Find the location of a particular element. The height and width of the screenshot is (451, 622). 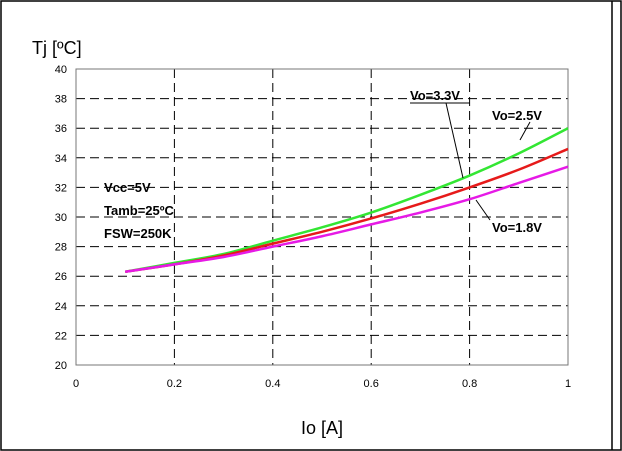

x-axis-title: Io [A] is located at coordinates (322, 428).